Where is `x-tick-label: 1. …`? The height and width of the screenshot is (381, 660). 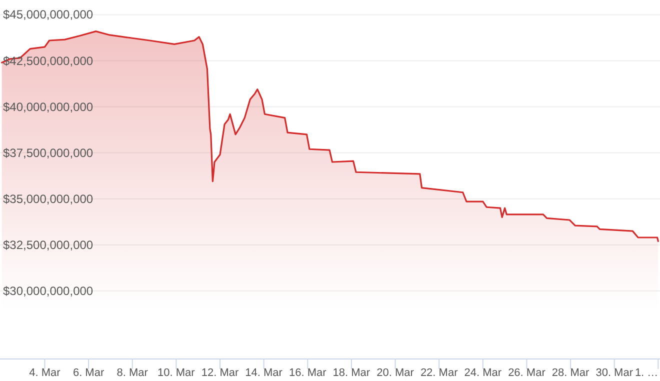
x-tick-label: 1. … is located at coordinates (646, 373).